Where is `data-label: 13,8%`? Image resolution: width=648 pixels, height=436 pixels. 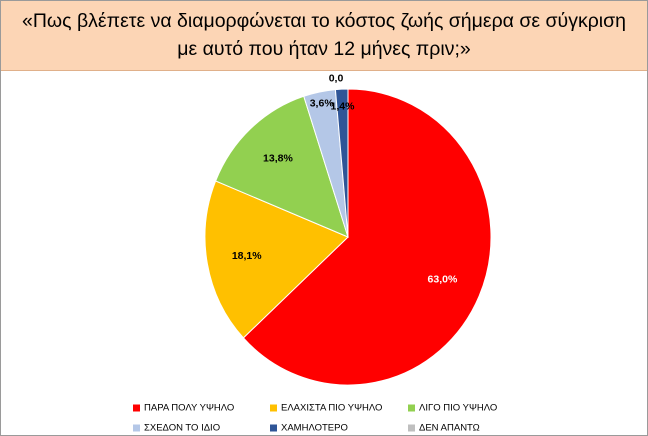
data-label: 13,8% is located at coordinates (278, 159).